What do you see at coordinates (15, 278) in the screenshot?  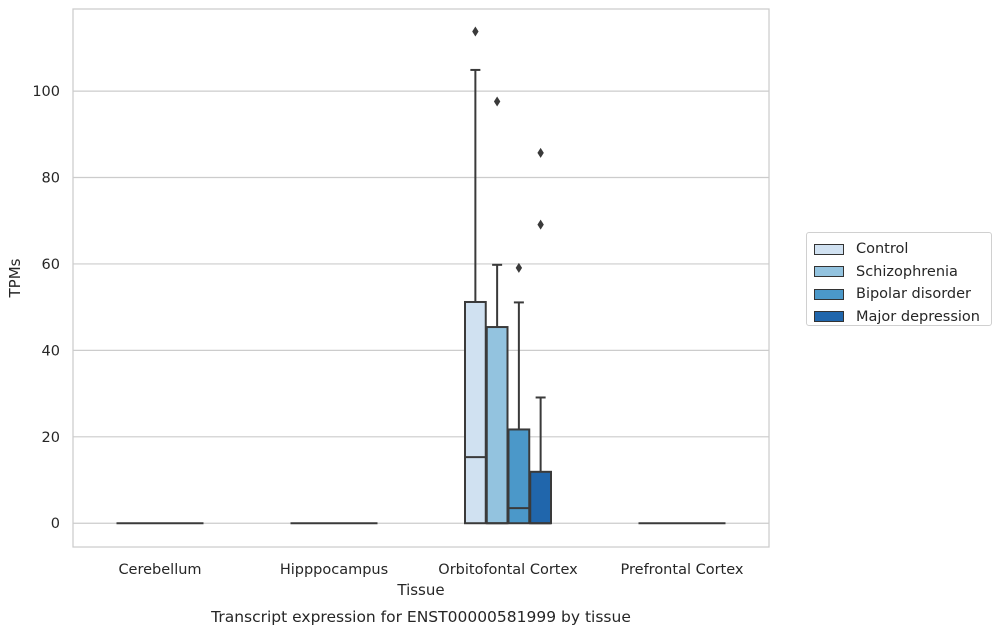 I see `y-axis-label: TPMs` at bounding box center [15, 278].